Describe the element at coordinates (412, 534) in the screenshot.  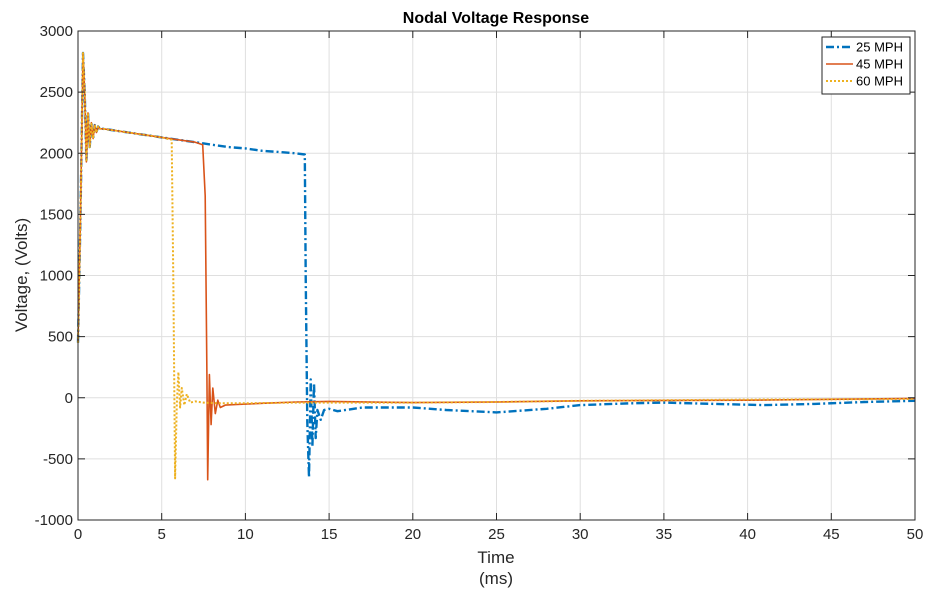
I see `x-tick-label: 20` at that location.